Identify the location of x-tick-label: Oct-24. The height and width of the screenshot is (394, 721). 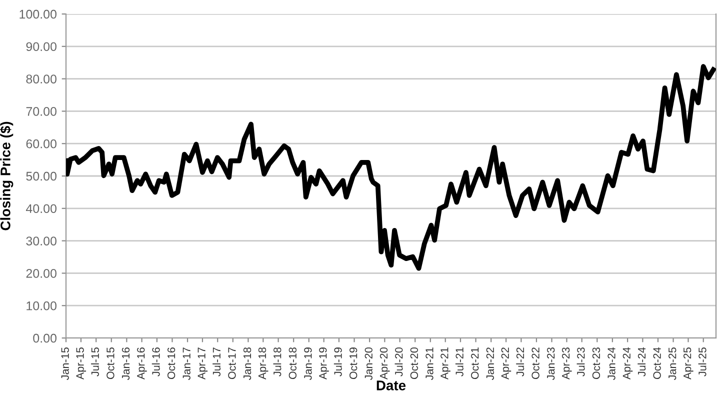
(657, 363).